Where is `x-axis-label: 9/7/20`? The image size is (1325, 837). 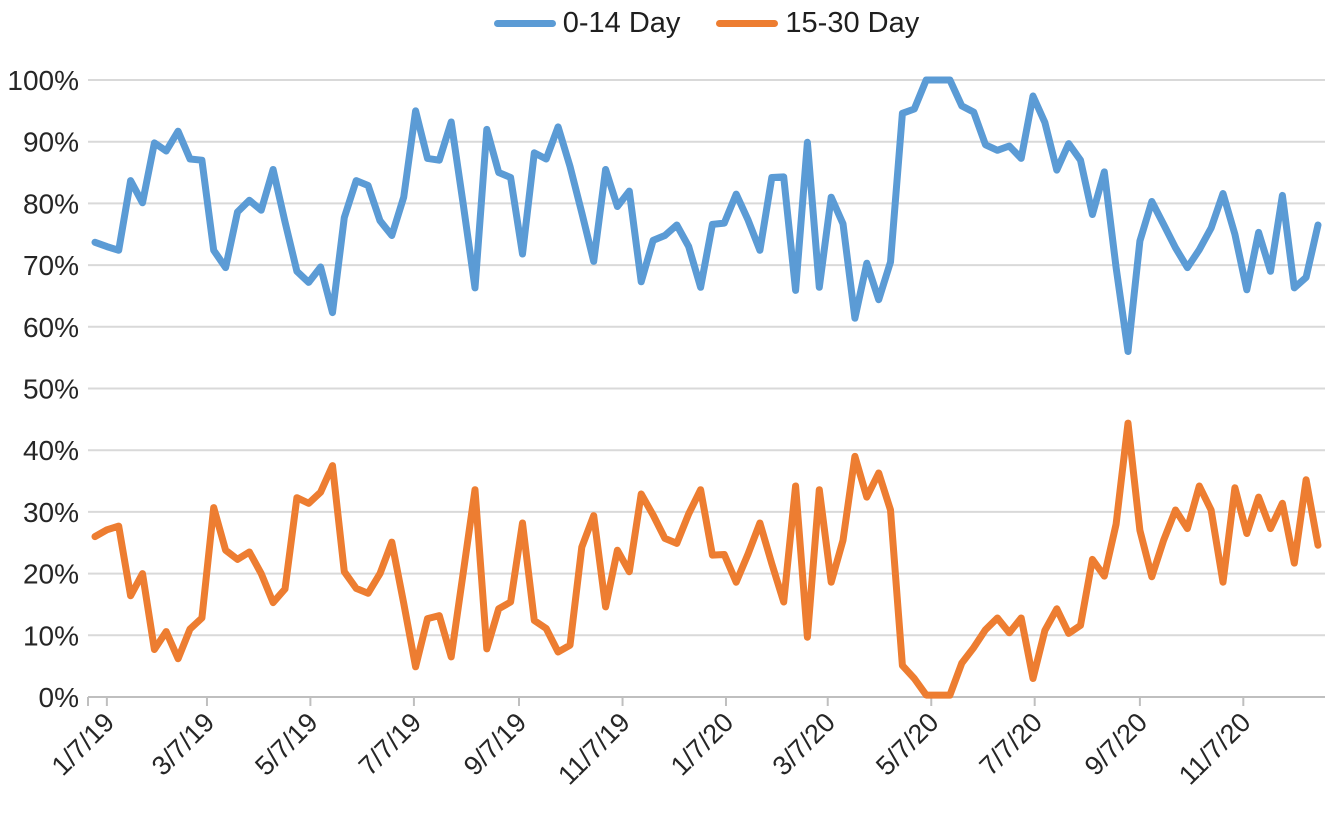 x-axis-label: 9/7/20 is located at coordinates (1116, 744).